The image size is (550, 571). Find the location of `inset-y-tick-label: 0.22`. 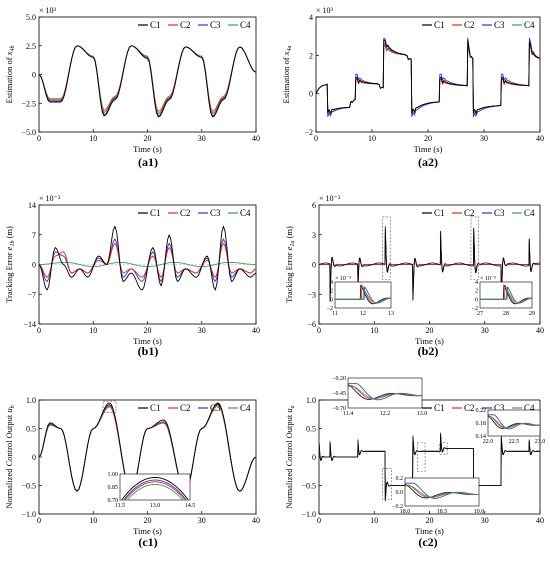

inset-y-tick-label: 0.22 is located at coordinates (481, 411).